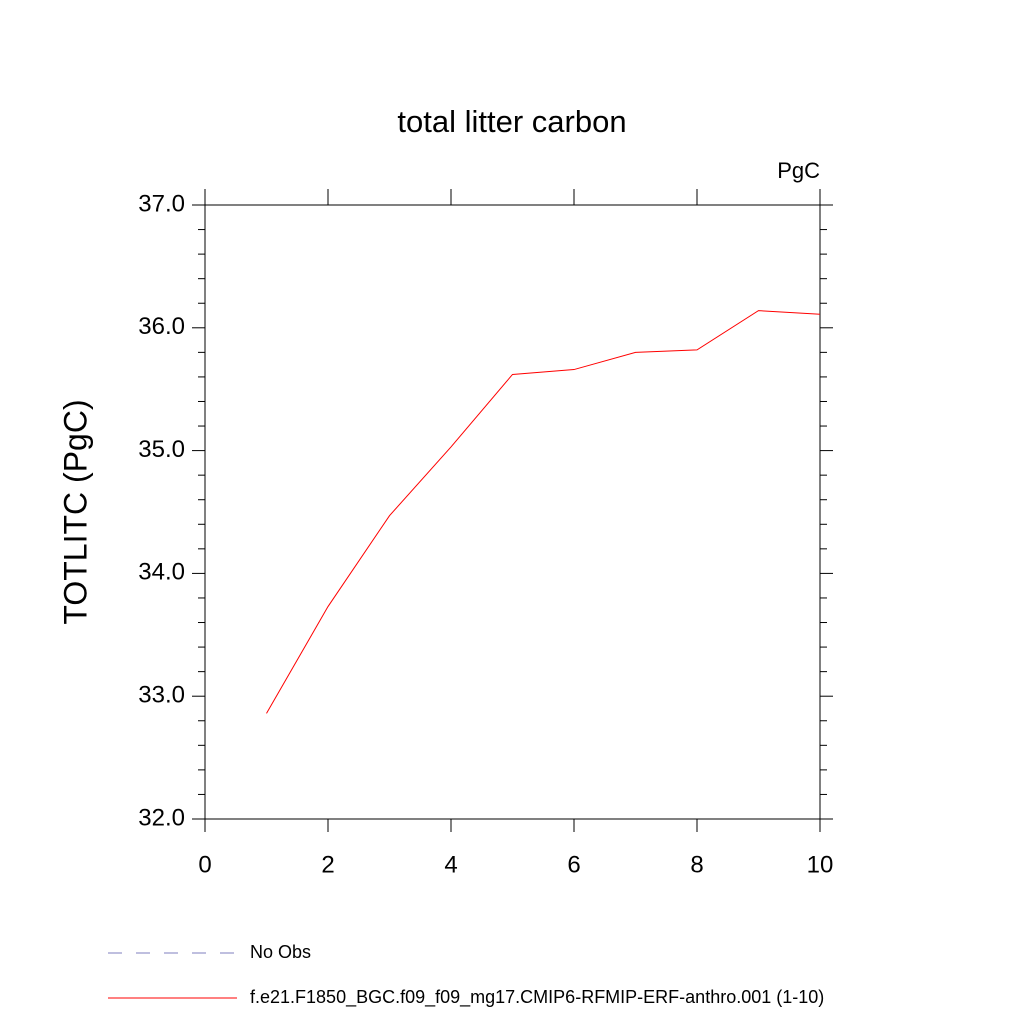  I want to click on y-tick-label: 35.0, so click(161, 449).